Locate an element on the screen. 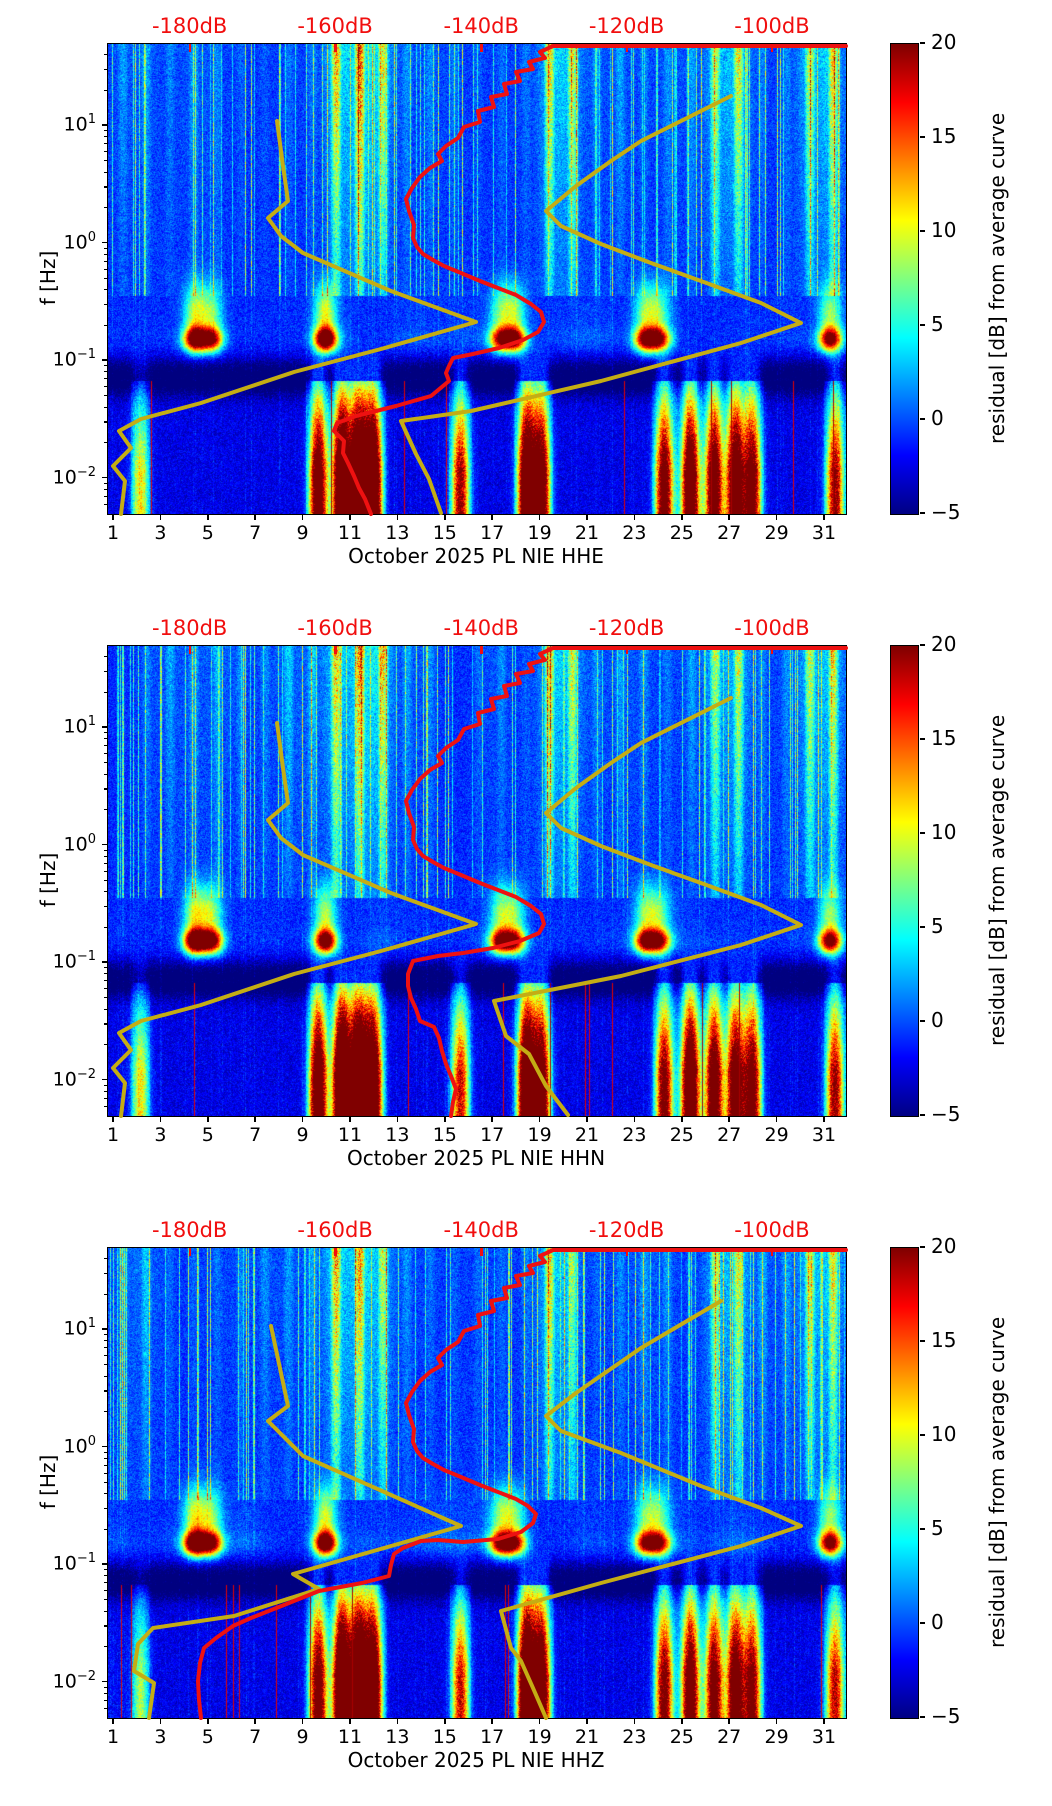 Image resolution: width=1052 pixels, height=1806 pixels. y-axis-label: f [Hz] is located at coordinates (48, 880).